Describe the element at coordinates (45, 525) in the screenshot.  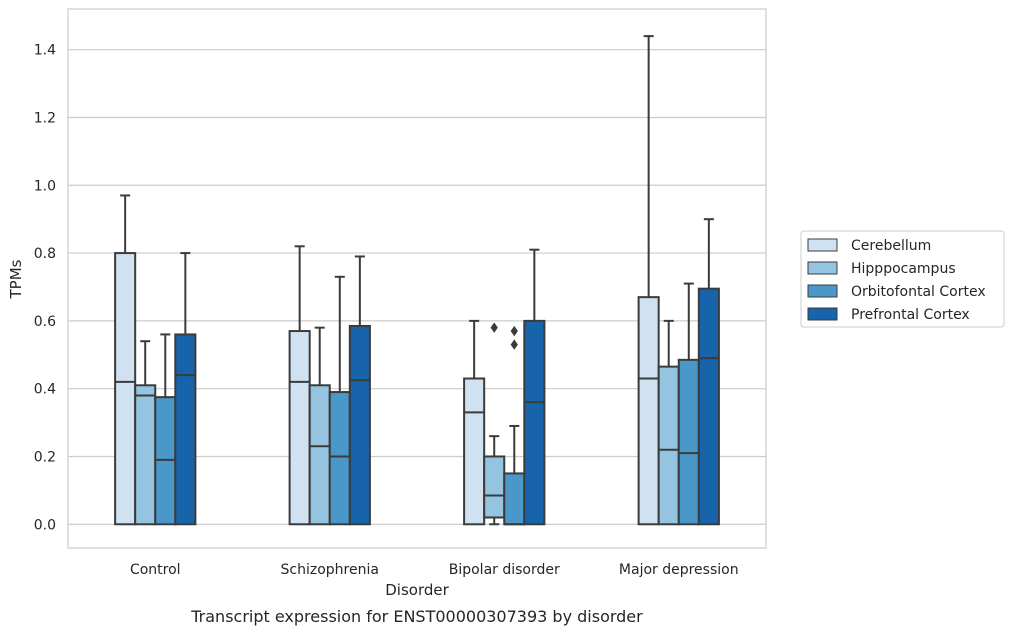
I see `y-tick-label: 0.0` at that location.